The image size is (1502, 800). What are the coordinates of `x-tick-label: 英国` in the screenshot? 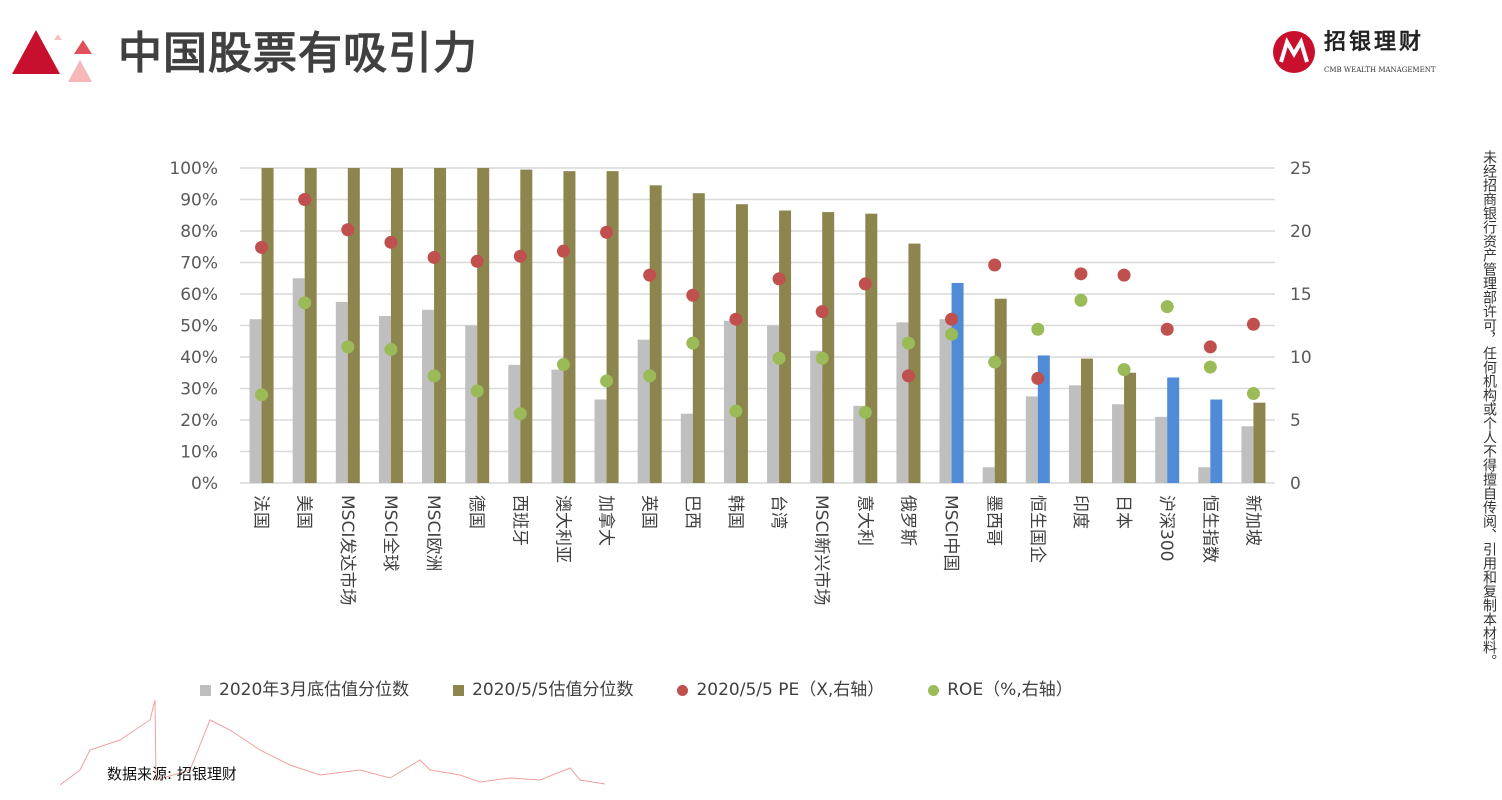 It's located at (649, 512).